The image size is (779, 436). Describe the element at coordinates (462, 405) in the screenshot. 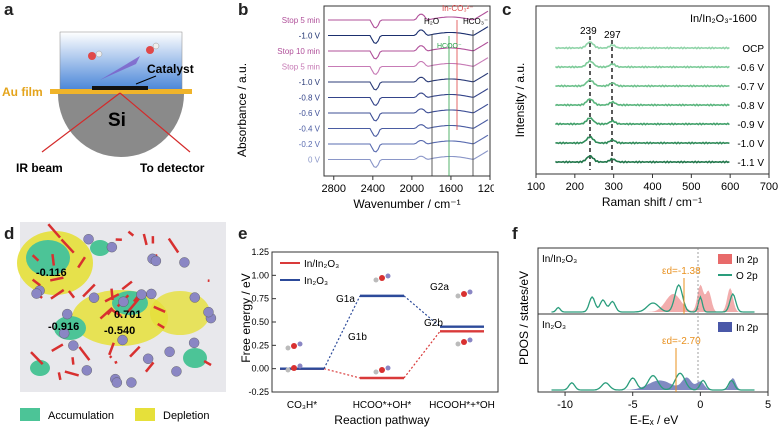

I see `energy-xtick-label: HCOOH*+*OH` at that location.